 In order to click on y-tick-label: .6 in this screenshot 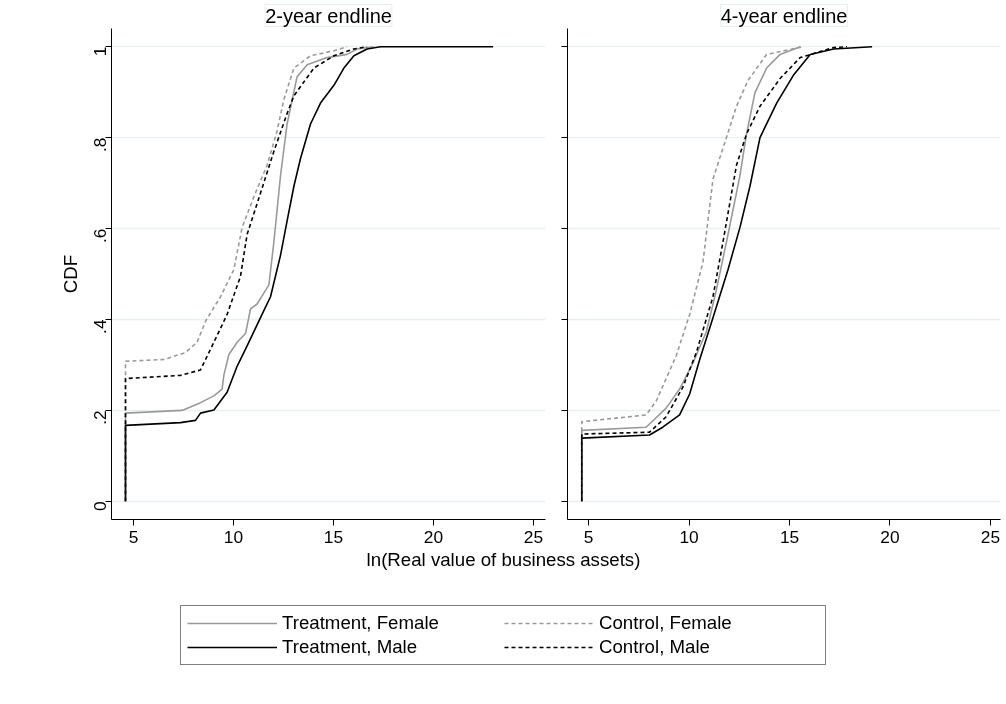, I will do `click(100, 235)`.